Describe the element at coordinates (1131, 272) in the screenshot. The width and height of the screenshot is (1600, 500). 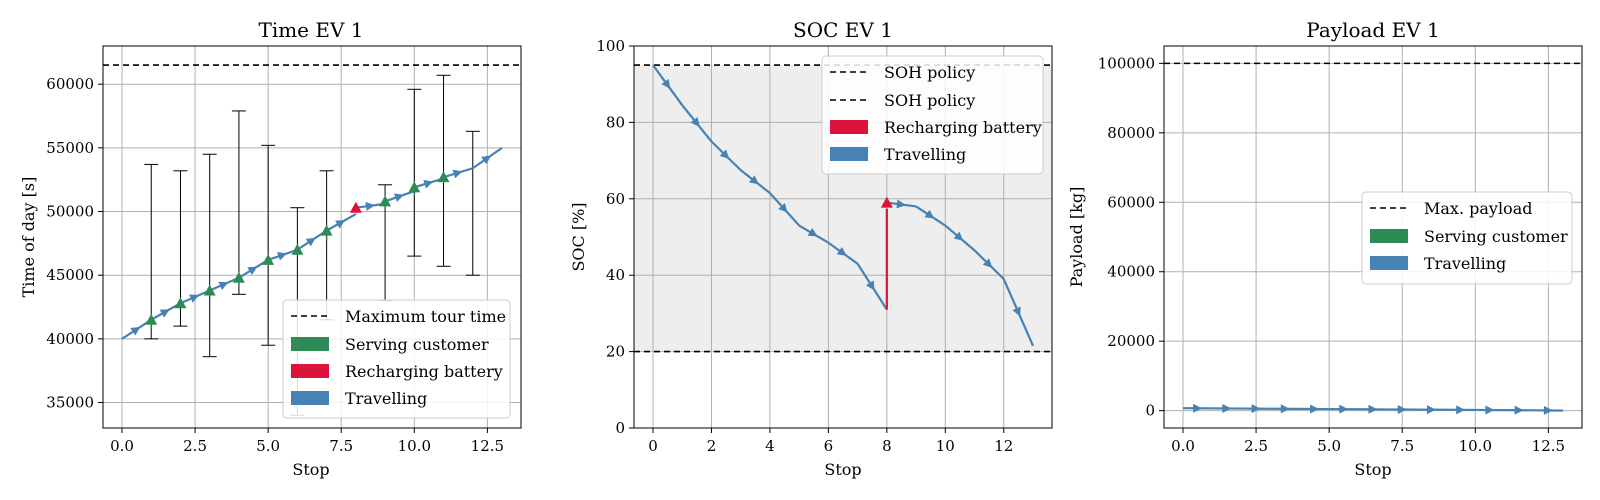
I see `payload-y-tick-label: 40000` at that location.